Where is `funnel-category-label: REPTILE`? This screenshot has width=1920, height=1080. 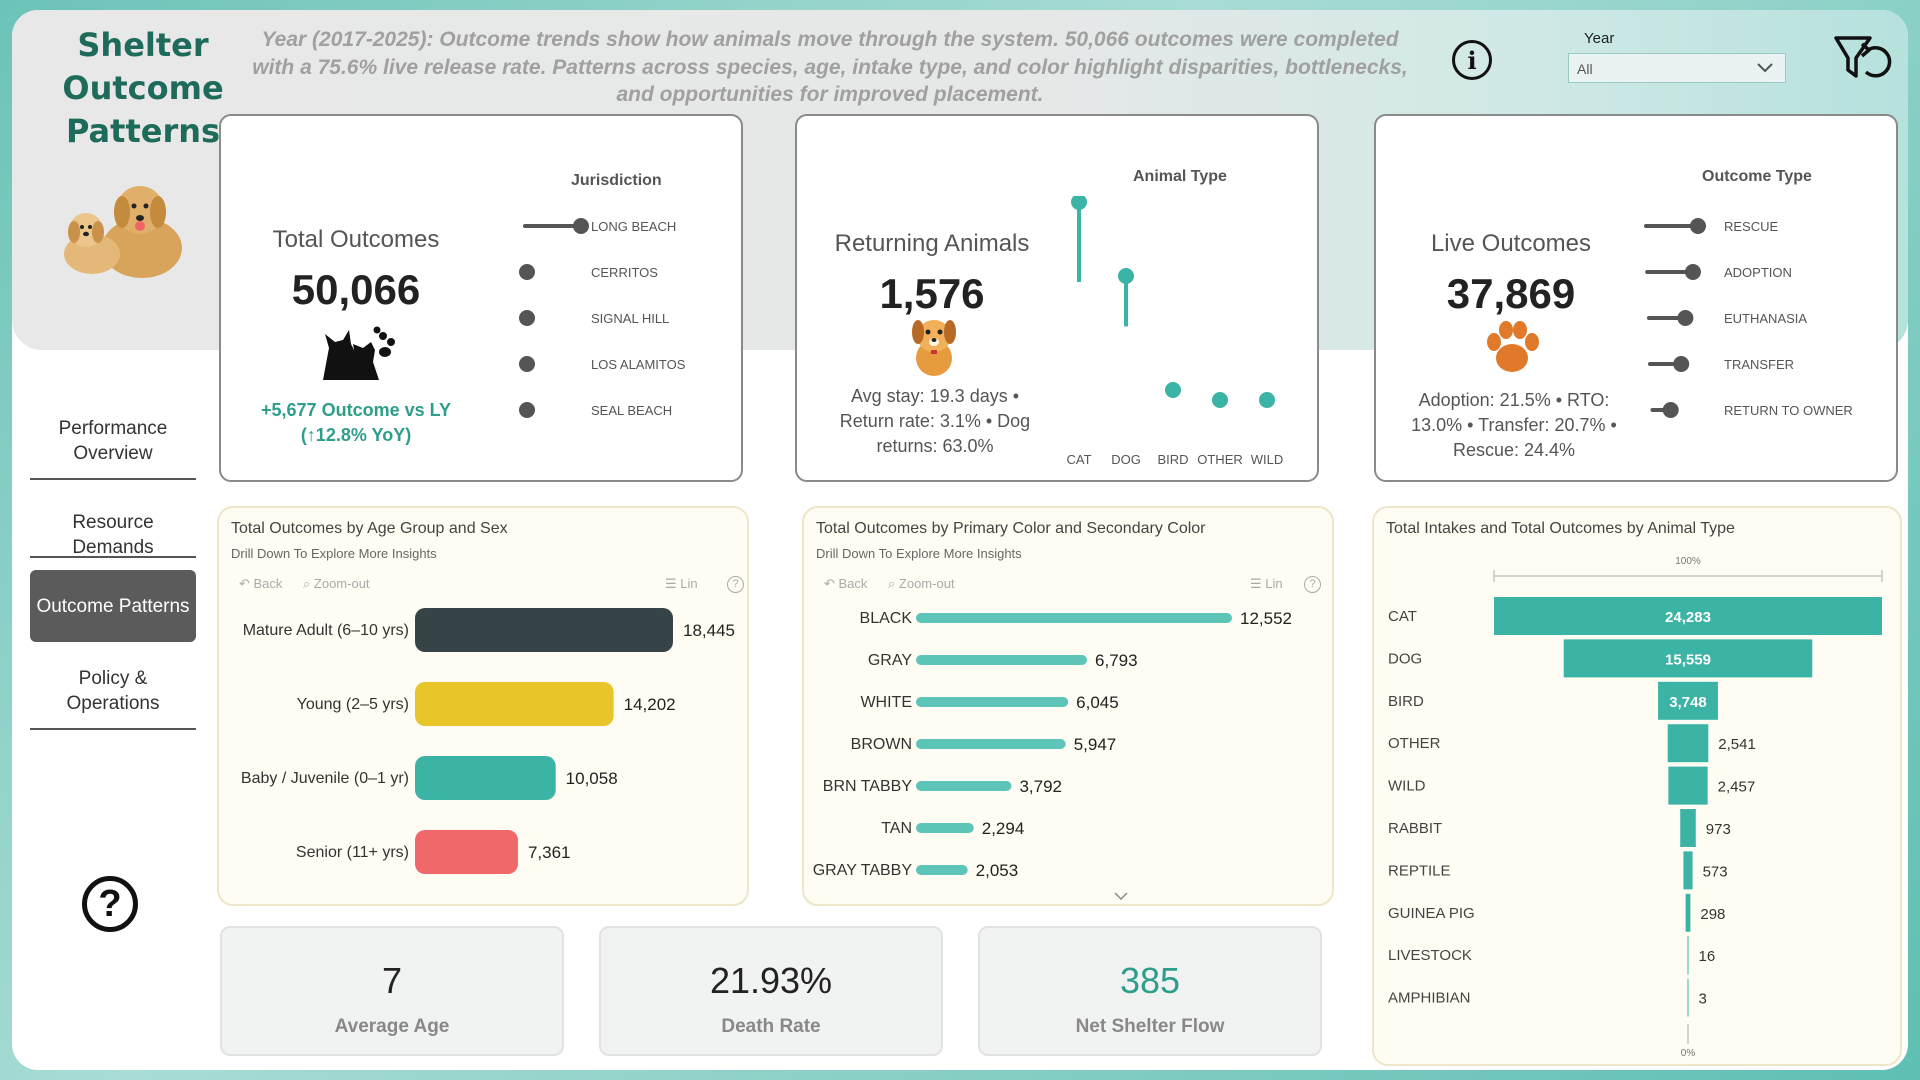 funnel-category-label: REPTILE is located at coordinates (1419, 870).